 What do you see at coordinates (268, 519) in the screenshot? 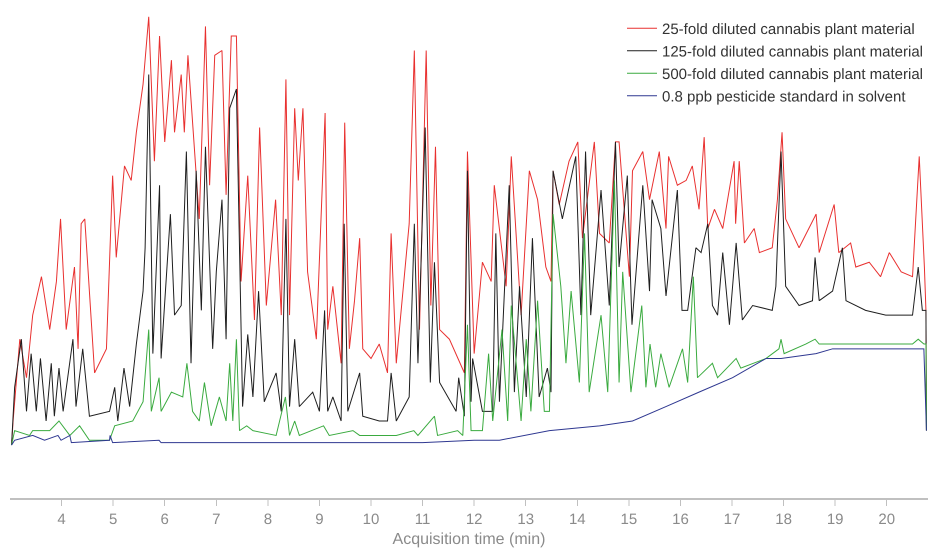
I see `x-tick-label: 8` at bounding box center [268, 519].